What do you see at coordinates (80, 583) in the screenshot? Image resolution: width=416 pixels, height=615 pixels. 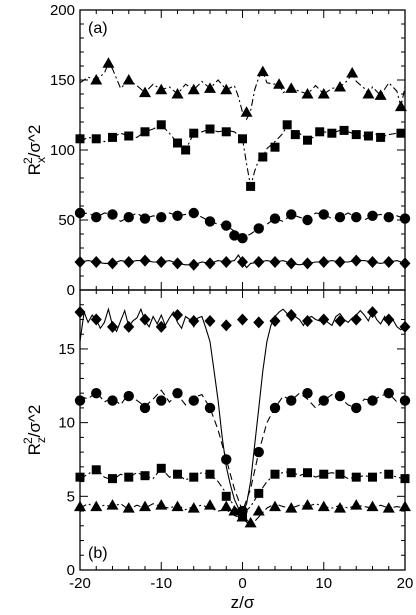 I see `x-tick-label: -20` at bounding box center [80, 583].